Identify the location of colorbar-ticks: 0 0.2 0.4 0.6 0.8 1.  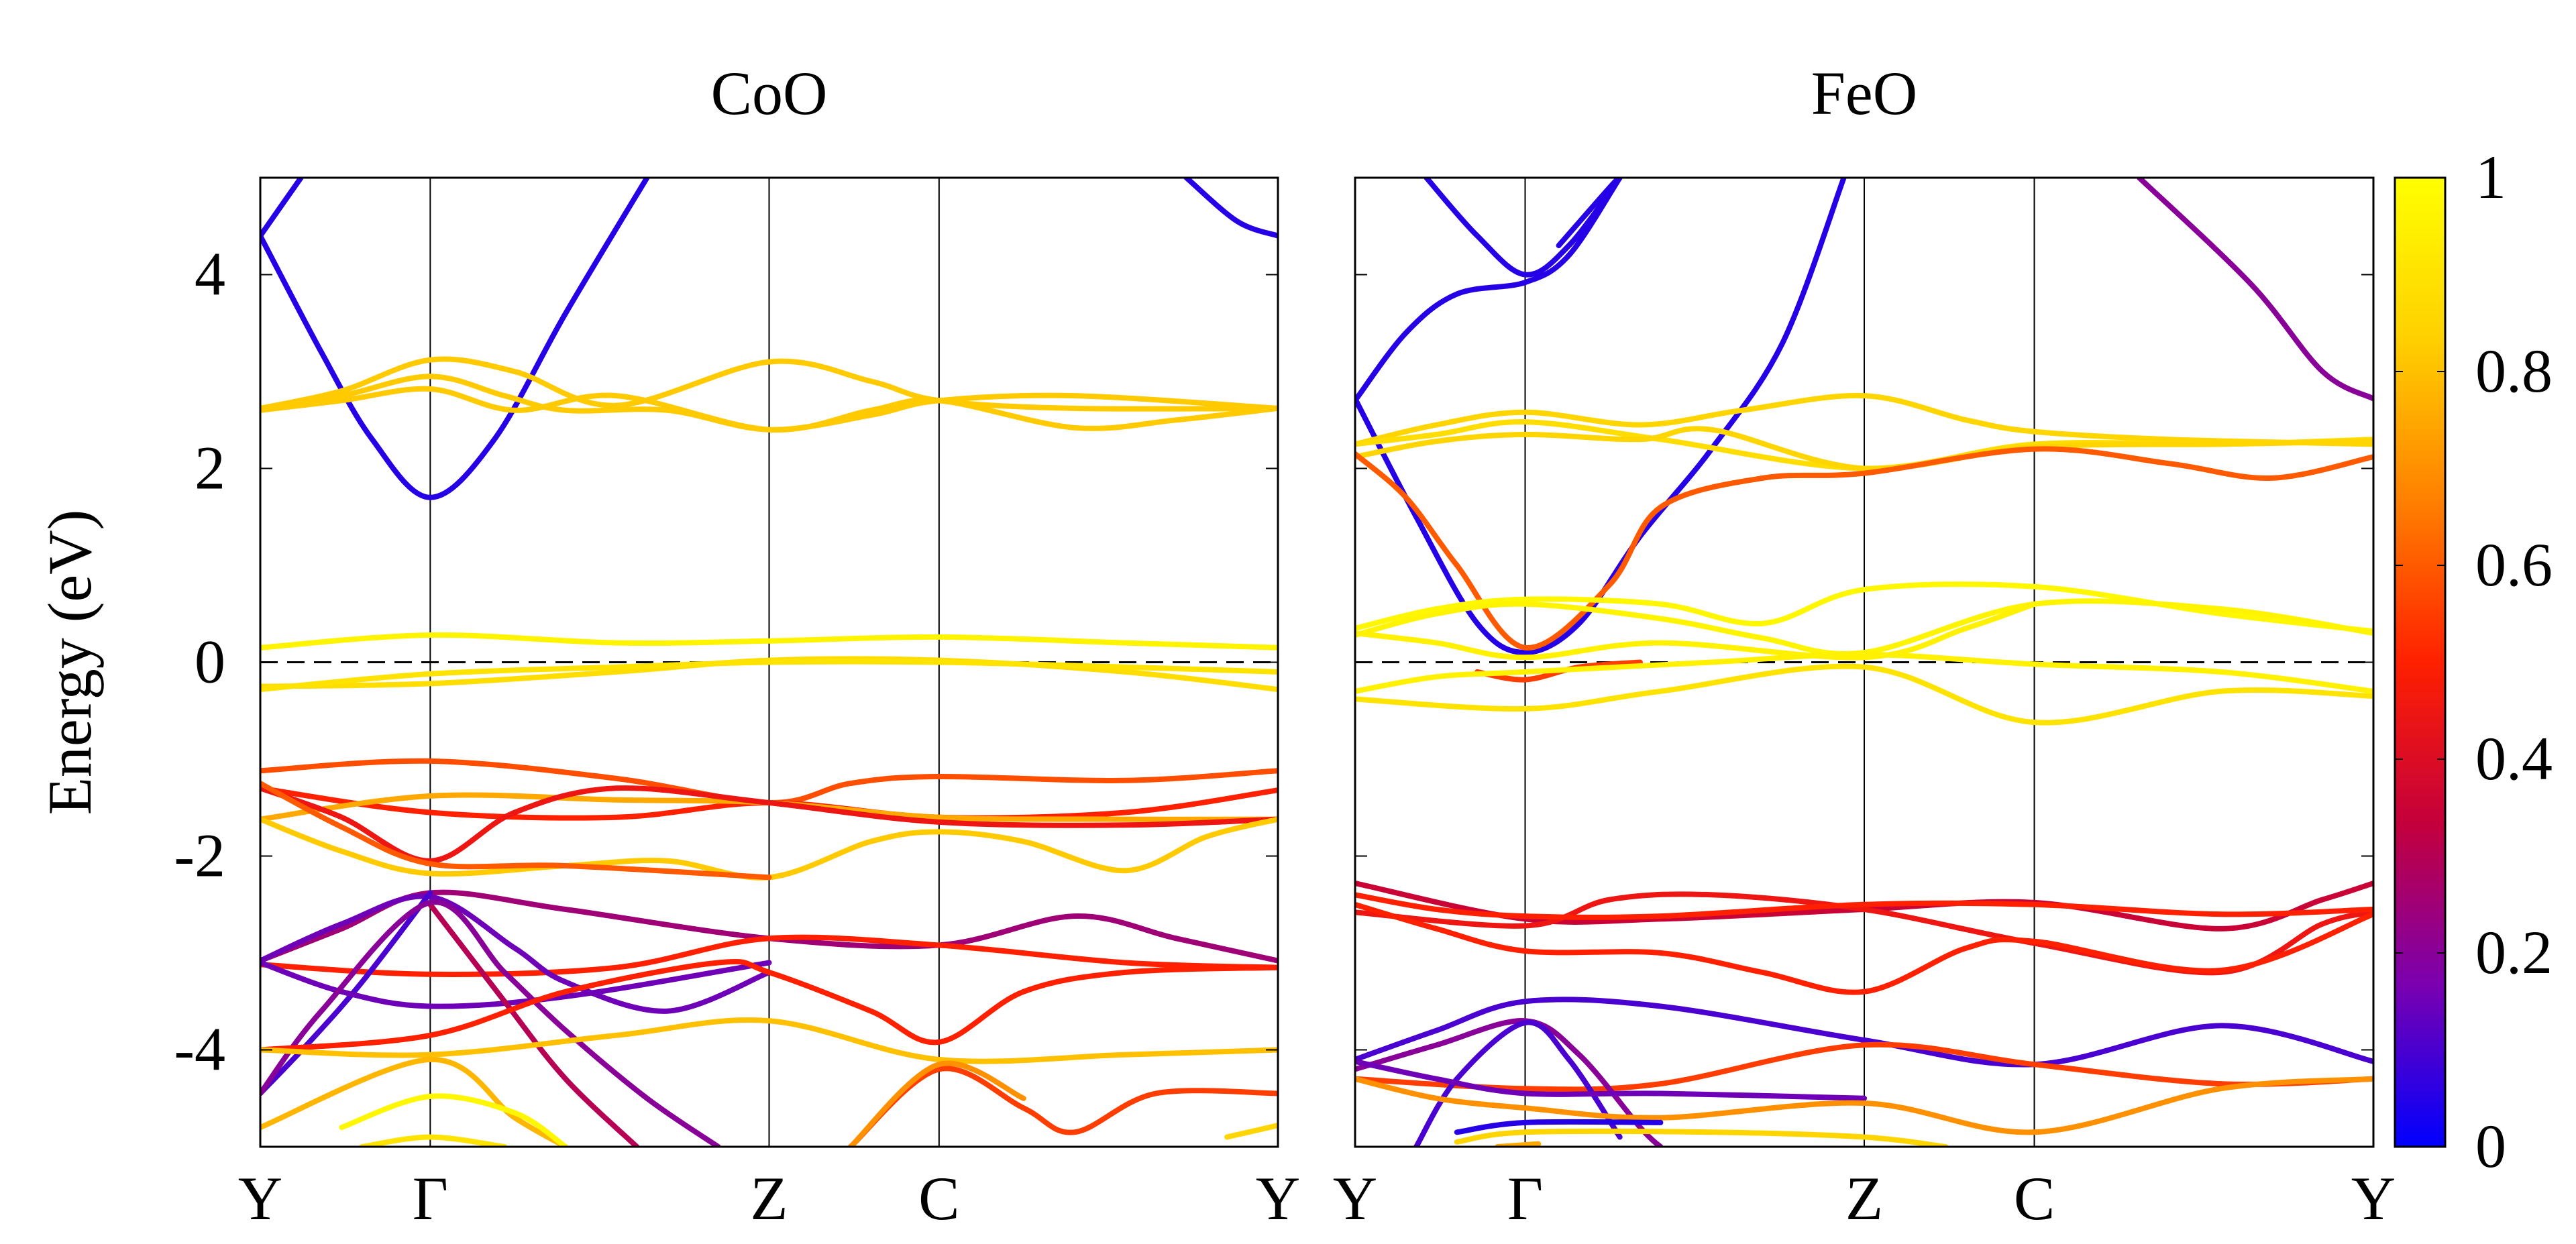
(2474, 661).